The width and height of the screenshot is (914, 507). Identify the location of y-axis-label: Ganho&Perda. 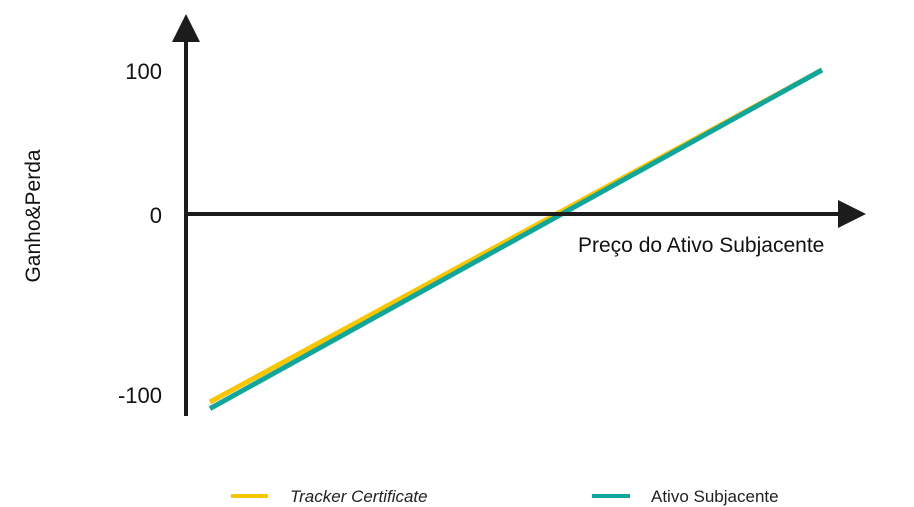
(33, 215).